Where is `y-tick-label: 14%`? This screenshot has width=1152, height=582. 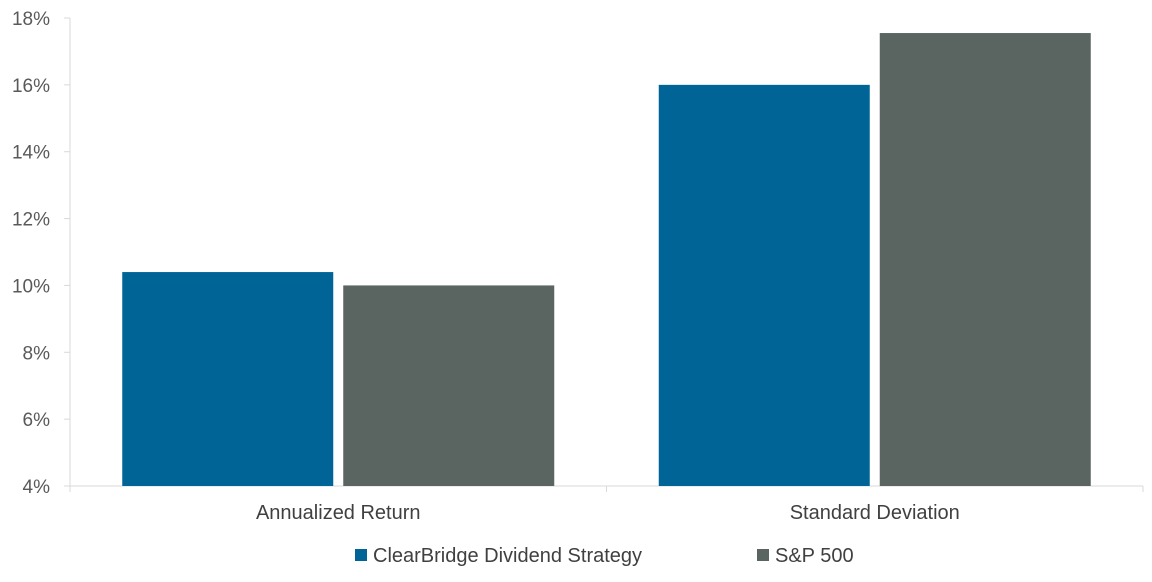 y-tick-label: 14% is located at coordinates (31, 153).